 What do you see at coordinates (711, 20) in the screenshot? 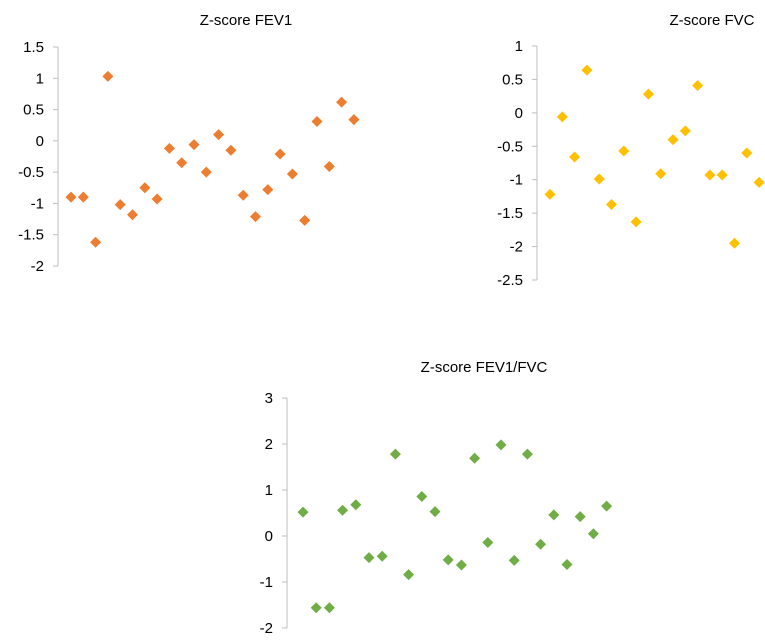
I see `chart-title: Z-score FVC` at bounding box center [711, 20].